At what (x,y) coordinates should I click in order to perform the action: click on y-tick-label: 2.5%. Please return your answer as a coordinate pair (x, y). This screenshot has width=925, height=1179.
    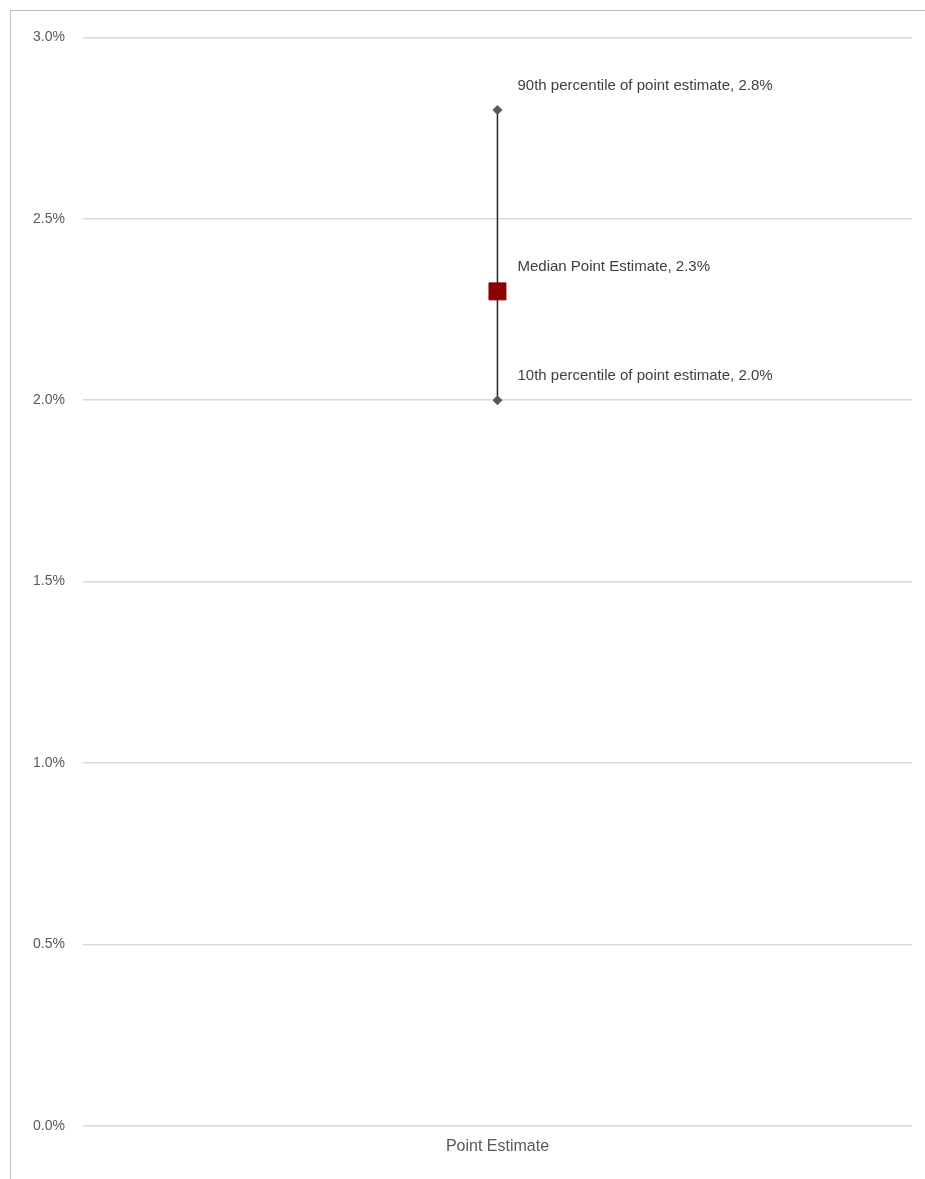
    Looking at the image, I should click on (48, 217).